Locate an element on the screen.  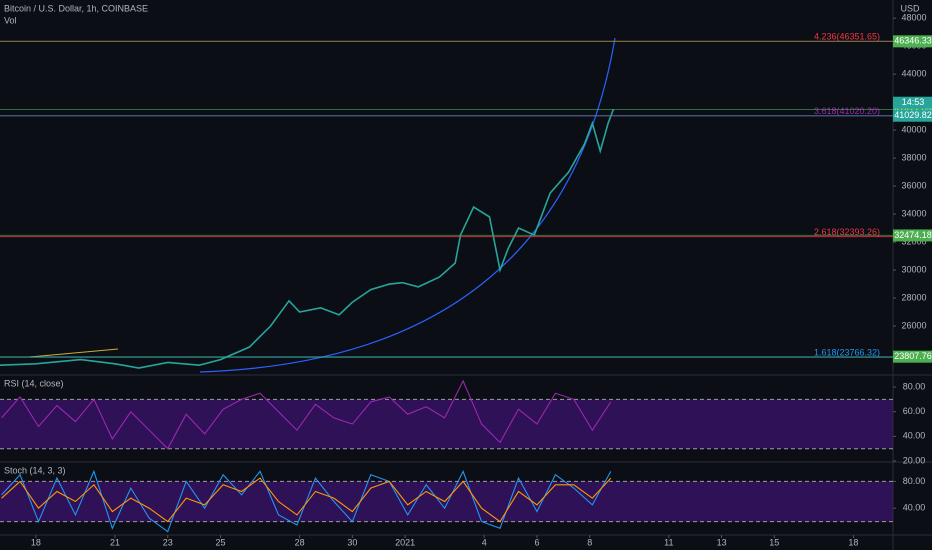
x-tick-label: 4 is located at coordinates (484, 542).